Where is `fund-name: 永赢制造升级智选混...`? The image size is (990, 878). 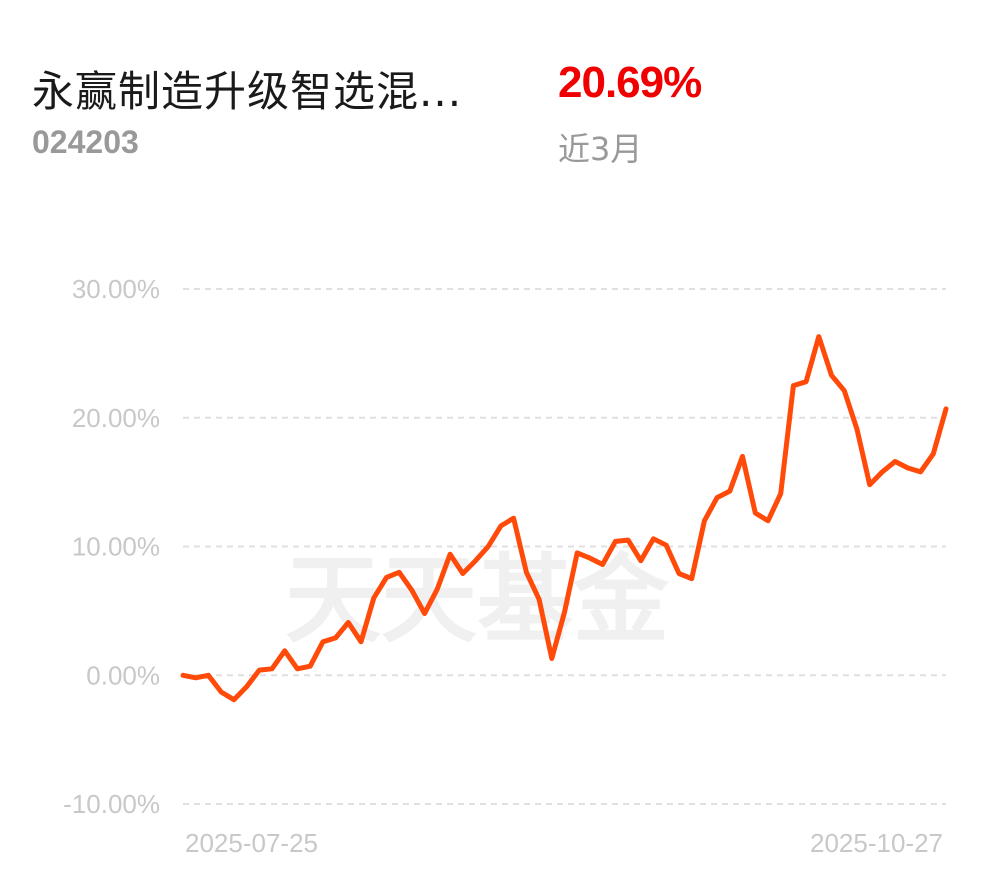 fund-name: 永赢制造升级智选混... is located at coordinates (247, 91).